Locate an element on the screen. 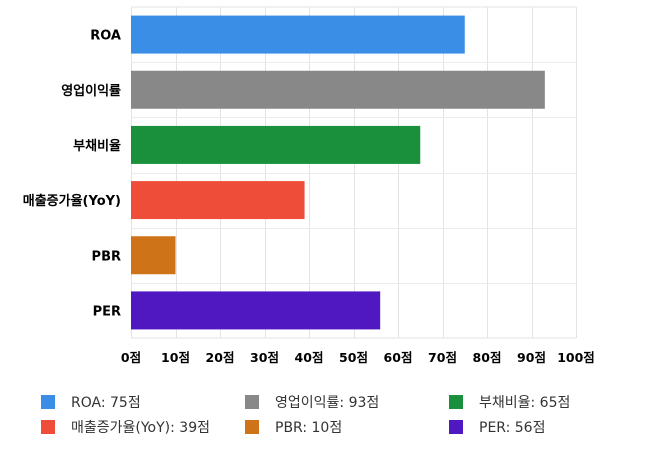 This screenshot has height=450, width=650. legend-label: PBR: 10점 is located at coordinates (309, 428).